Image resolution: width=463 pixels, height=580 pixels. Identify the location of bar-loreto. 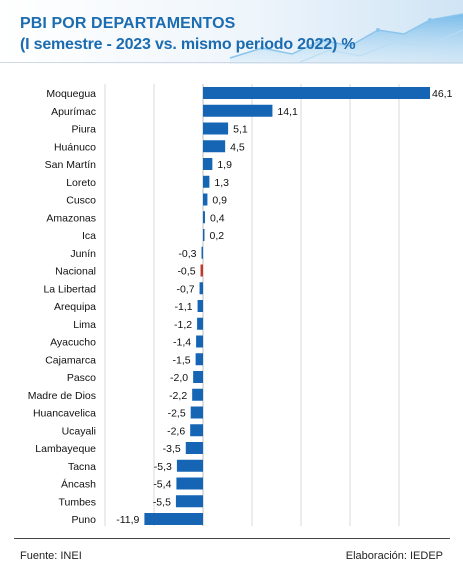
(206, 181).